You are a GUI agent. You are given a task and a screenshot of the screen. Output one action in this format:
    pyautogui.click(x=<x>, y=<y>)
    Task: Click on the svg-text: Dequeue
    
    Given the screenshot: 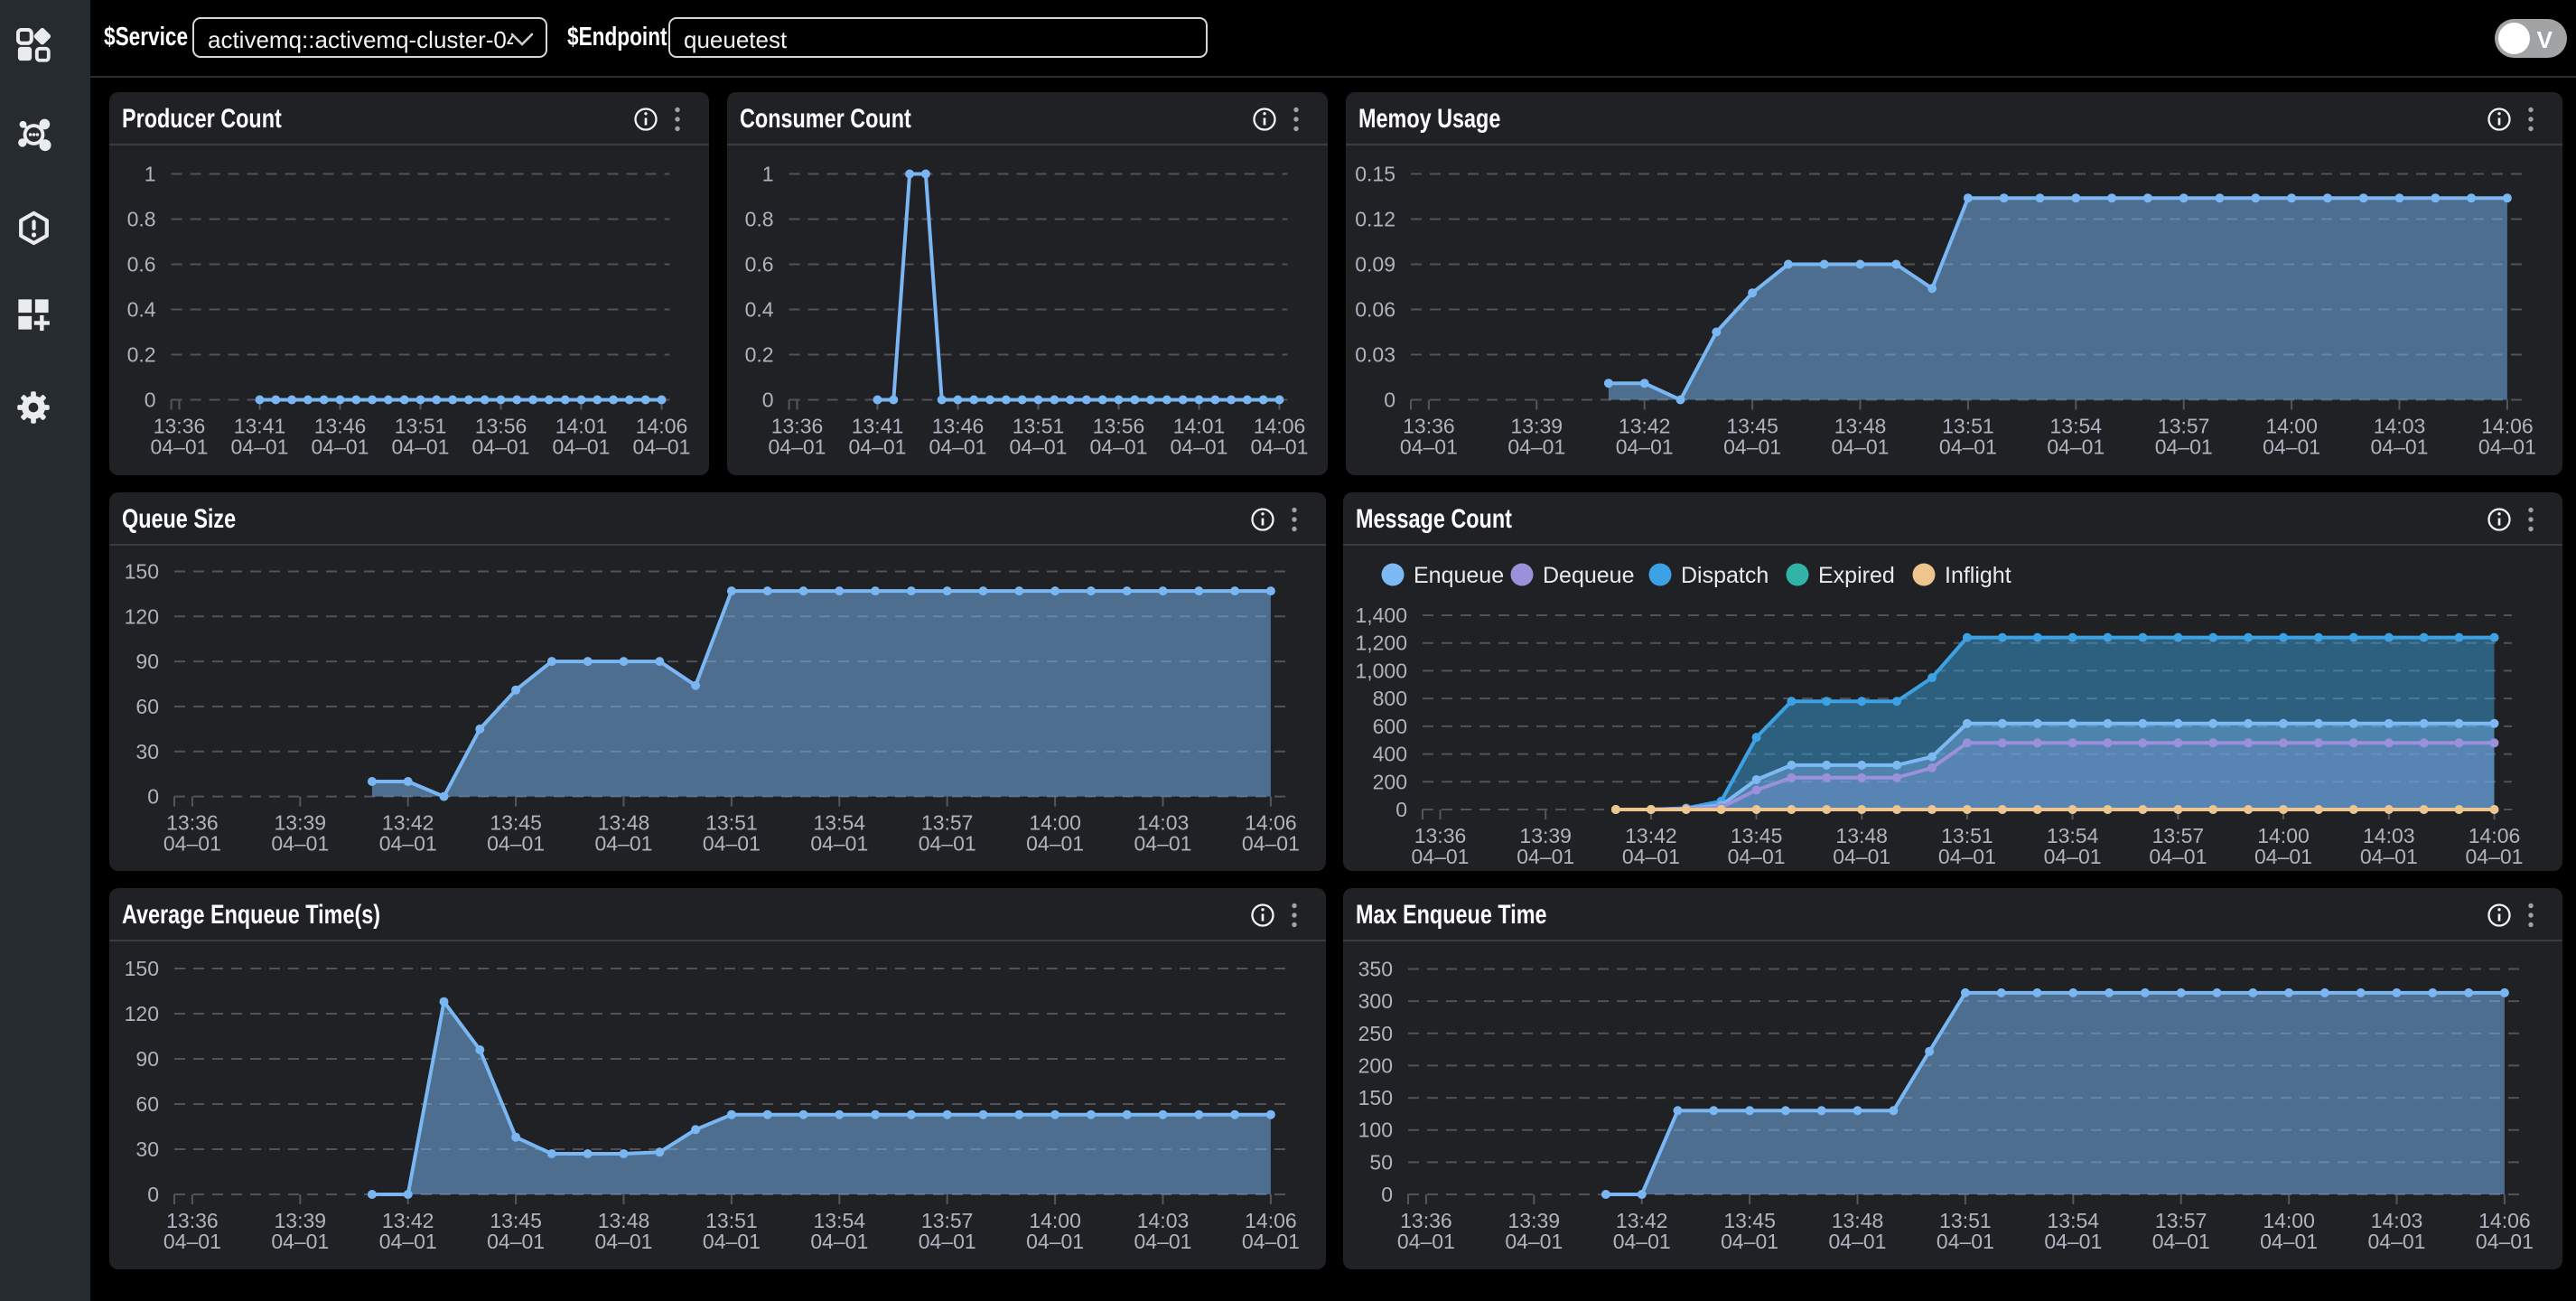 What is the action you would take?
    pyautogui.click(x=1588, y=575)
    